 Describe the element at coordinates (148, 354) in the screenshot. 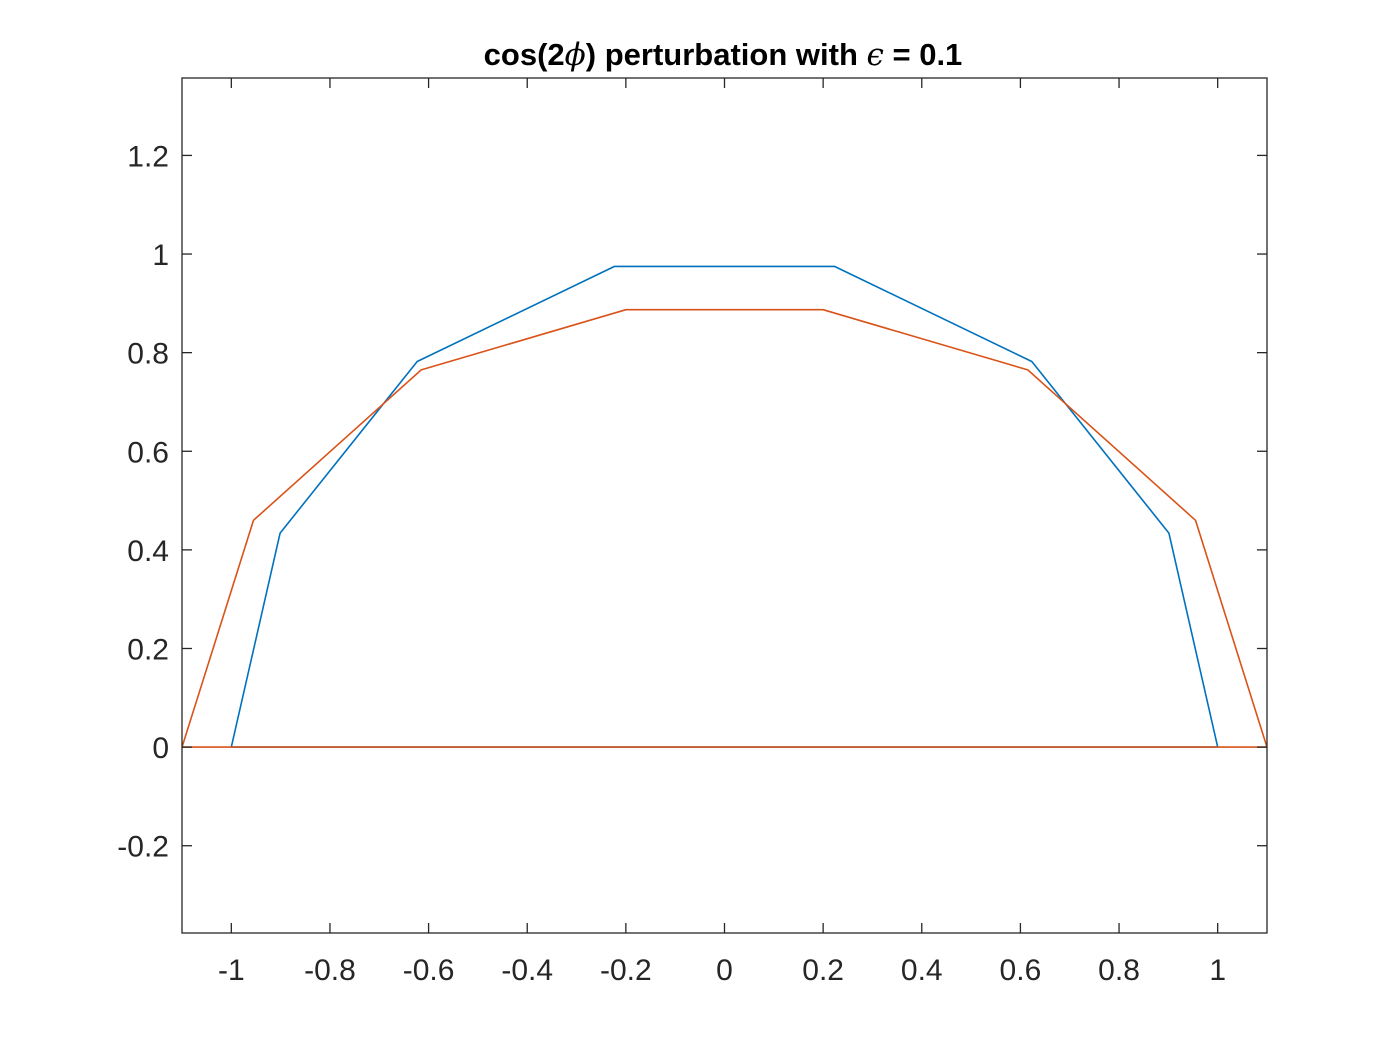

I see `y-tick-label: 0.8` at that location.